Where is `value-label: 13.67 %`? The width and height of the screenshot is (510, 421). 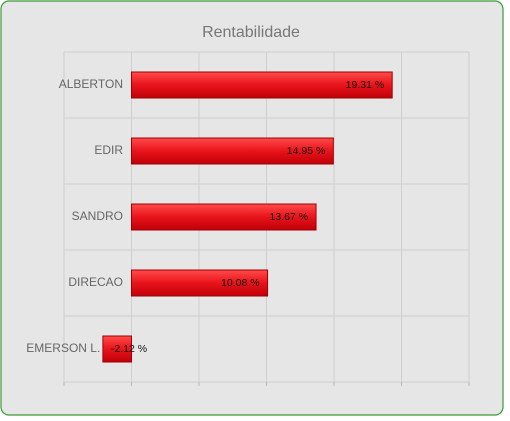
value-label: 13.67 % is located at coordinates (289, 217).